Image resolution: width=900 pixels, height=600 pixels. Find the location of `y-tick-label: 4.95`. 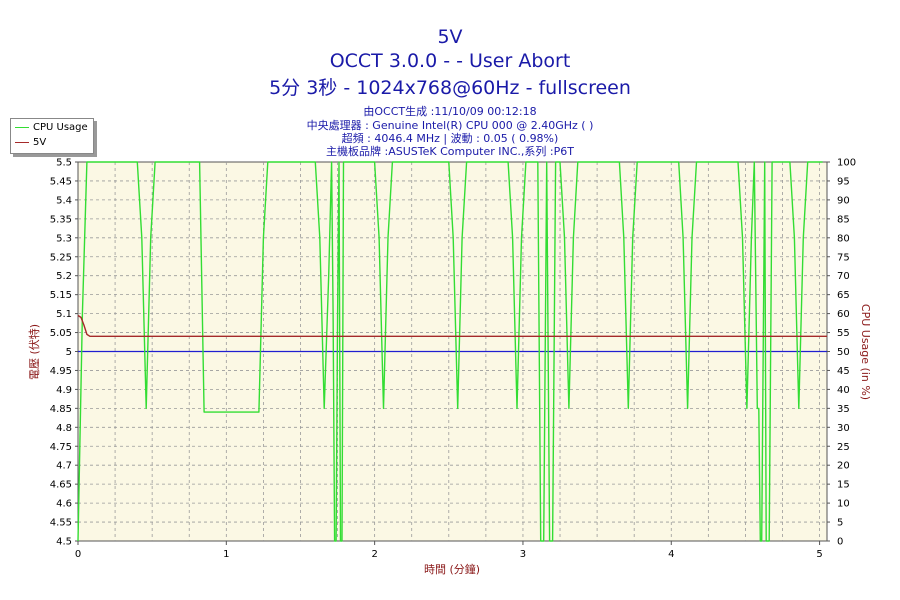

y-tick-label: 4.95 is located at coordinates (61, 371).